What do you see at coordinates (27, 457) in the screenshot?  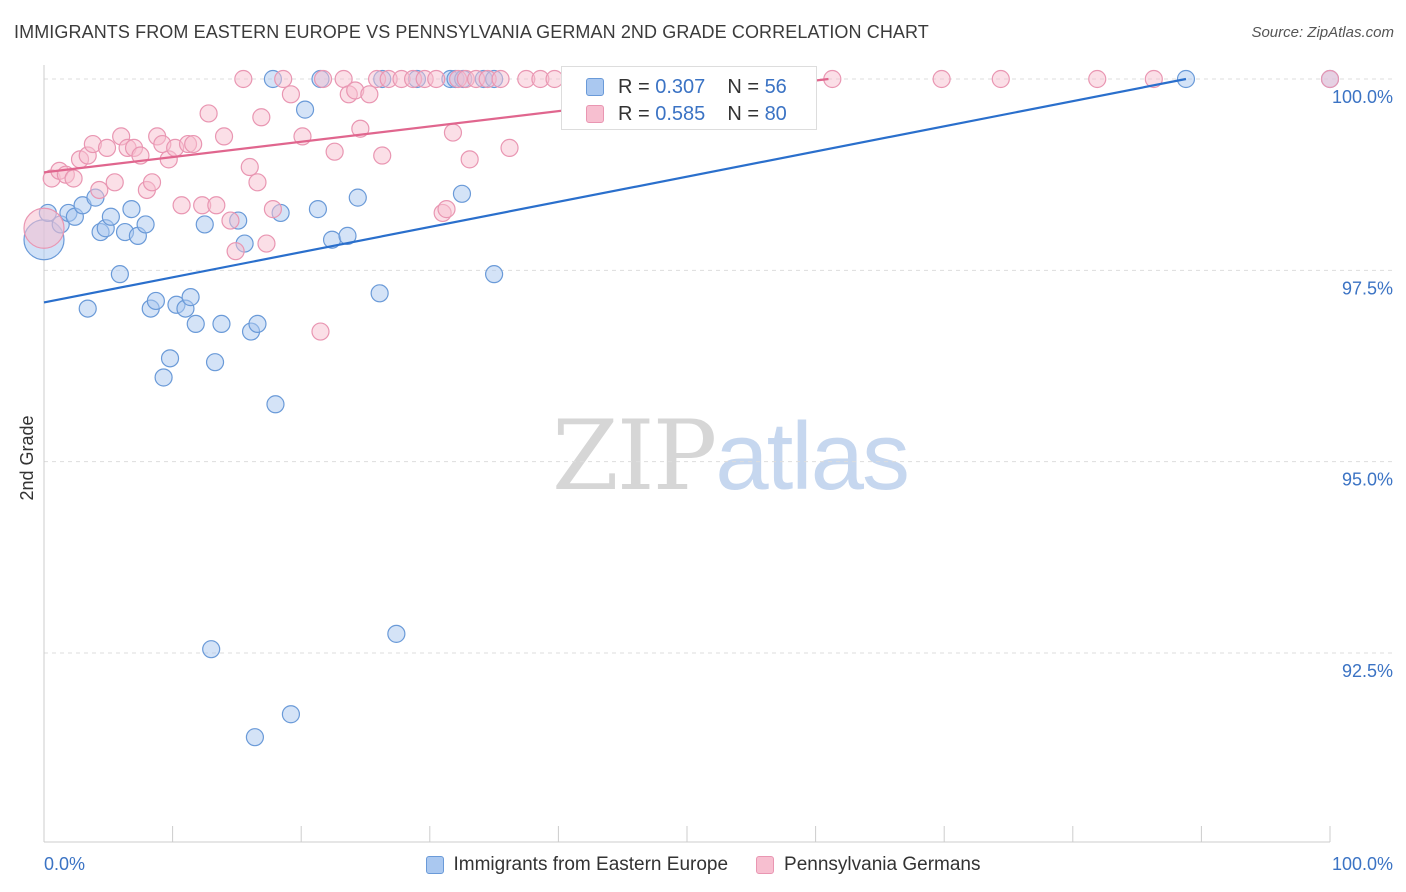 I see `y-axis-title: 2nd Grade` at bounding box center [27, 457].